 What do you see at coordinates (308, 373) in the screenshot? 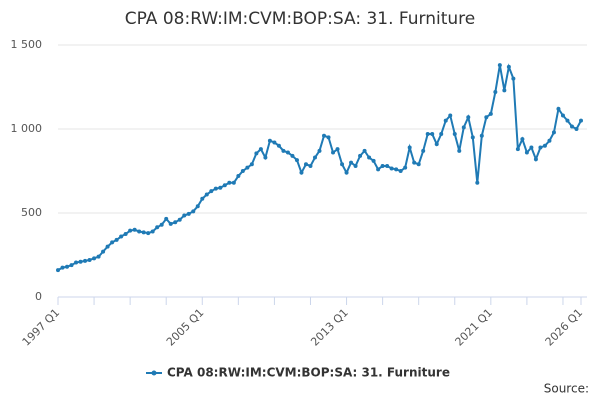
I see `legend-label: CPA 08:RW:IM:CVM:BOP:SA: 31. Furniture` at bounding box center [308, 373].